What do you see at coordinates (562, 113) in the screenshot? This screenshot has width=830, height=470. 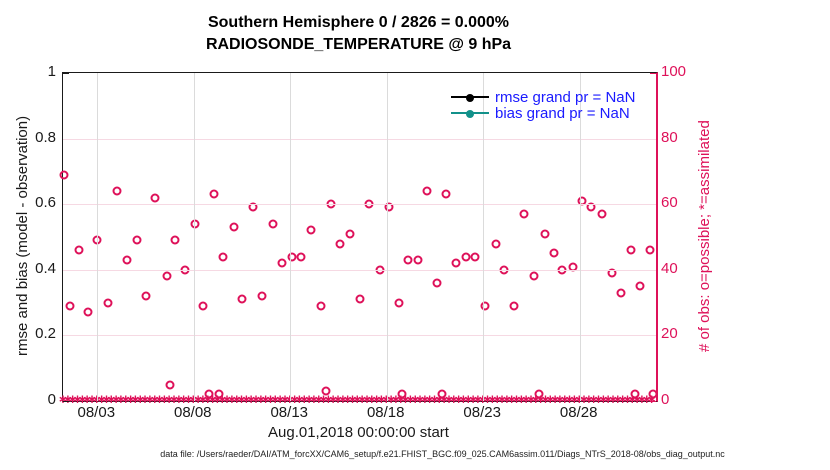 I see `legend-label-bias: bias grand pr = NaN` at bounding box center [562, 113].